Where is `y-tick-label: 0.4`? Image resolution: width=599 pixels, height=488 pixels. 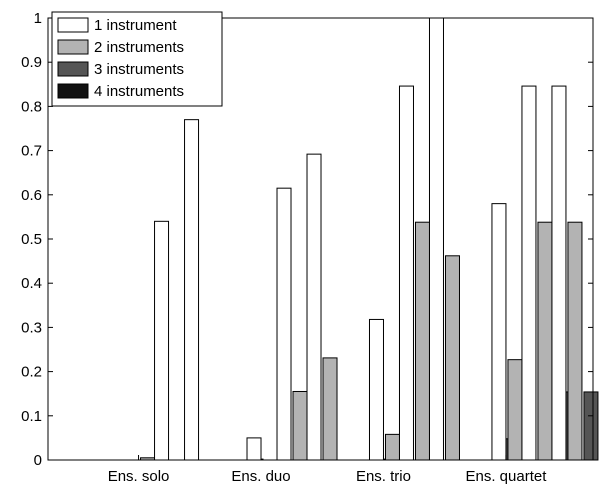
y-tick-label: 0.4 is located at coordinates (31, 283).